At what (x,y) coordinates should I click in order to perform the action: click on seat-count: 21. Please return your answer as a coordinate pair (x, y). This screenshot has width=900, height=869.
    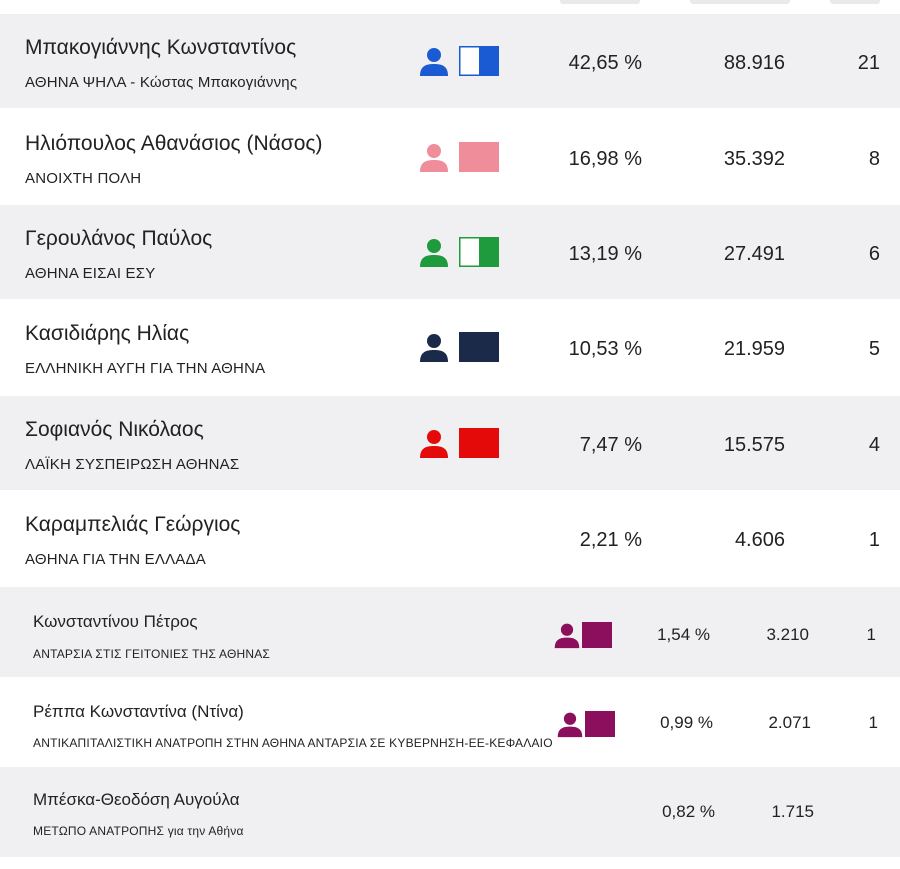
    Looking at the image, I should click on (868, 63).